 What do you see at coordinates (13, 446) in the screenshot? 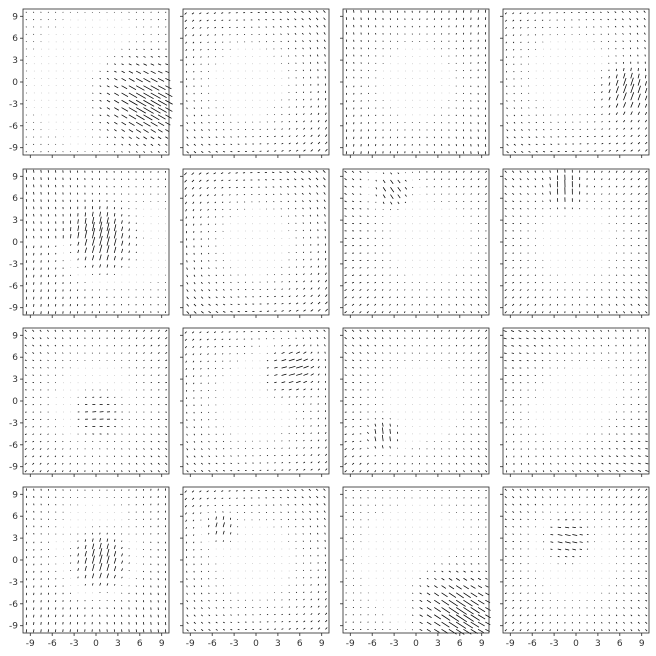
I see `y-tick-label: -6` at bounding box center [13, 446].